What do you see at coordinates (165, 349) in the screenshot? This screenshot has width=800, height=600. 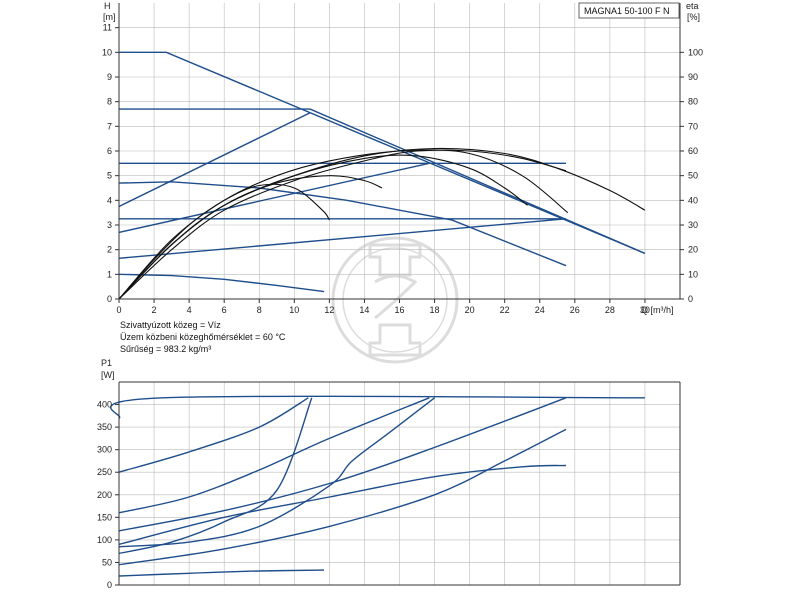 I see `medium-info-line-3: Sűrűség = 983.2 kg/m³` at bounding box center [165, 349].